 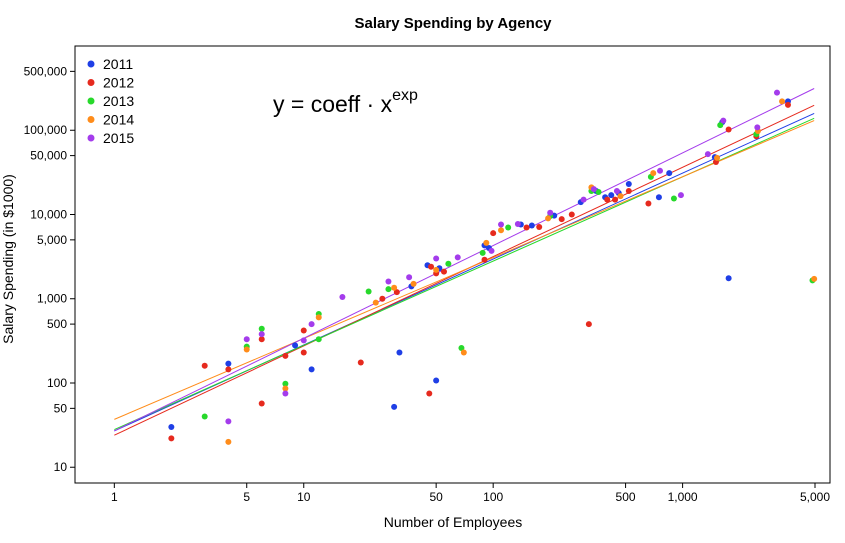 What do you see at coordinates (91, 138) in the screenshot?
I see `legend-marker-2015` at bounding box center [91, 138].